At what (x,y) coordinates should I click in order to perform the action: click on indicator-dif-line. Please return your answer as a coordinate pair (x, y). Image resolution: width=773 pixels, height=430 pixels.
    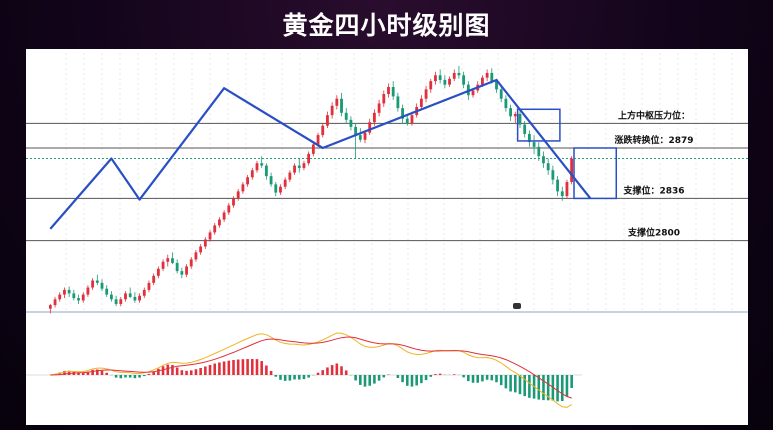
    Looking at the image, I should click on (311, 370).